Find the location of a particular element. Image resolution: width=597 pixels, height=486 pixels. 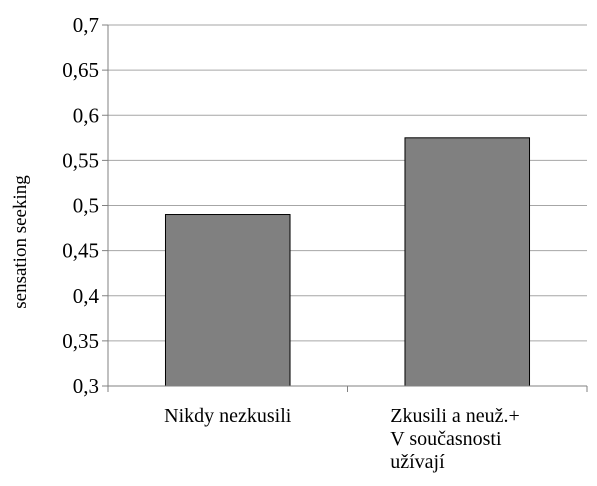

x-category-label: Nikdy nezkusili is located at coordinates (228, 416).